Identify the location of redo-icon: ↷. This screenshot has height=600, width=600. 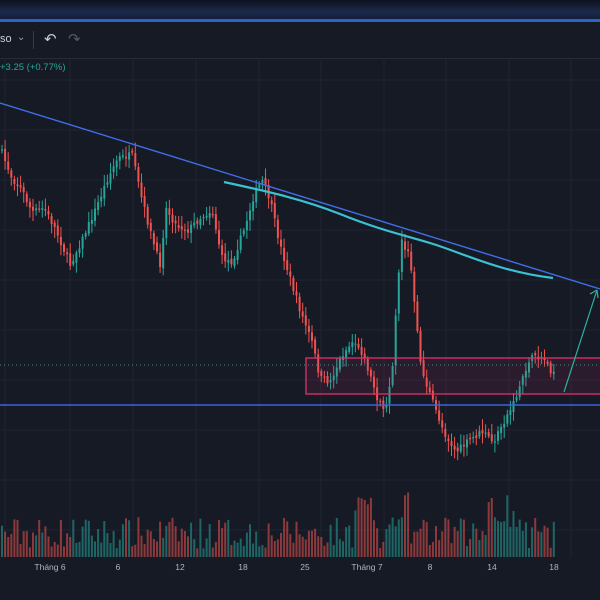
(74, 39).